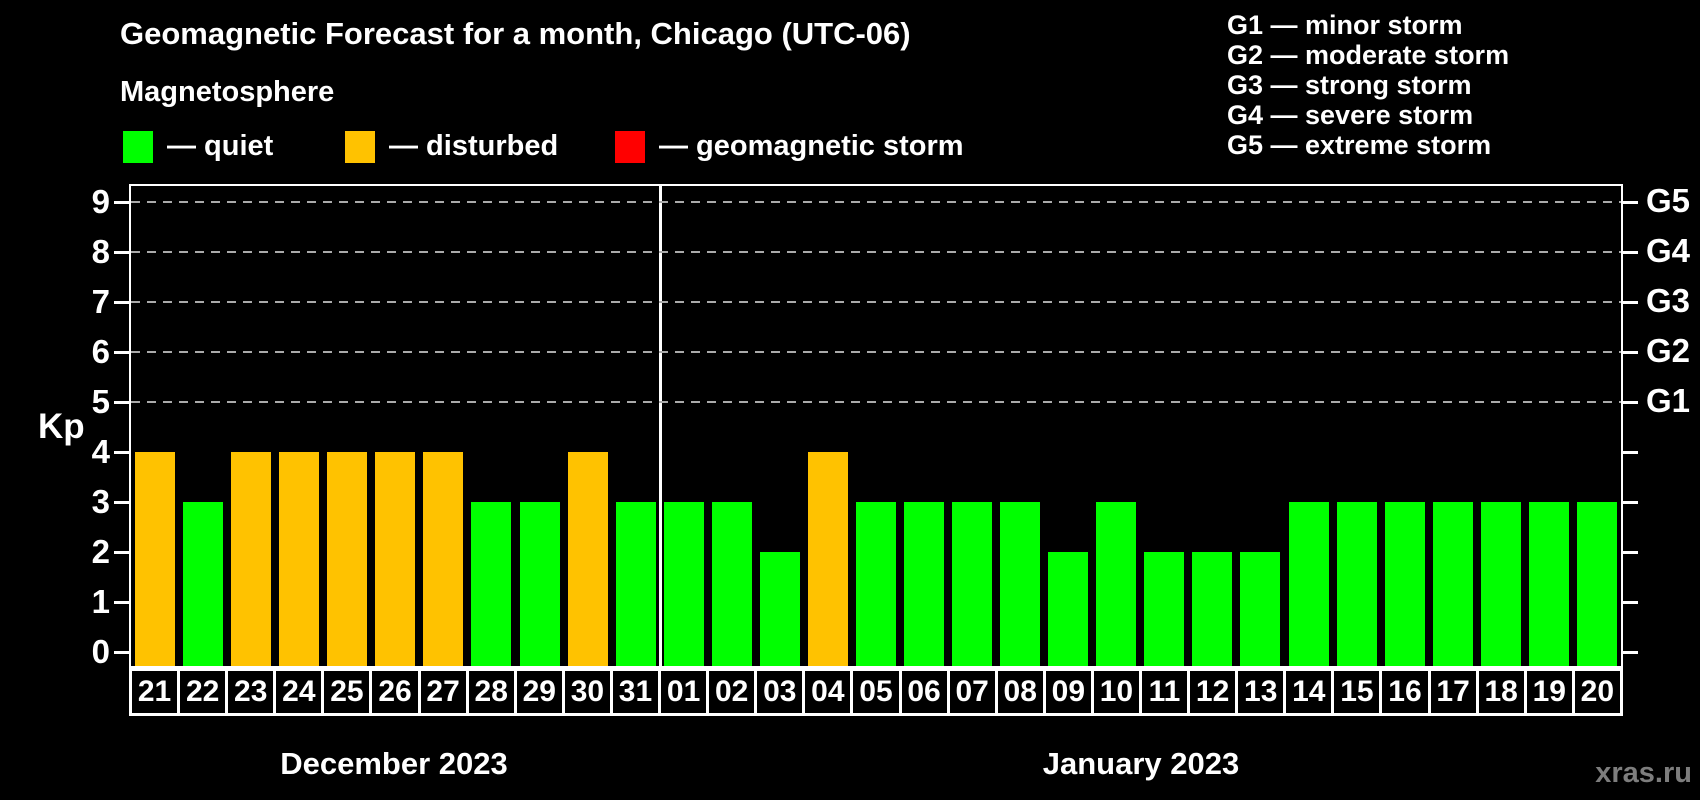  I want to click on day-label-04: 04, so click(828, 692).